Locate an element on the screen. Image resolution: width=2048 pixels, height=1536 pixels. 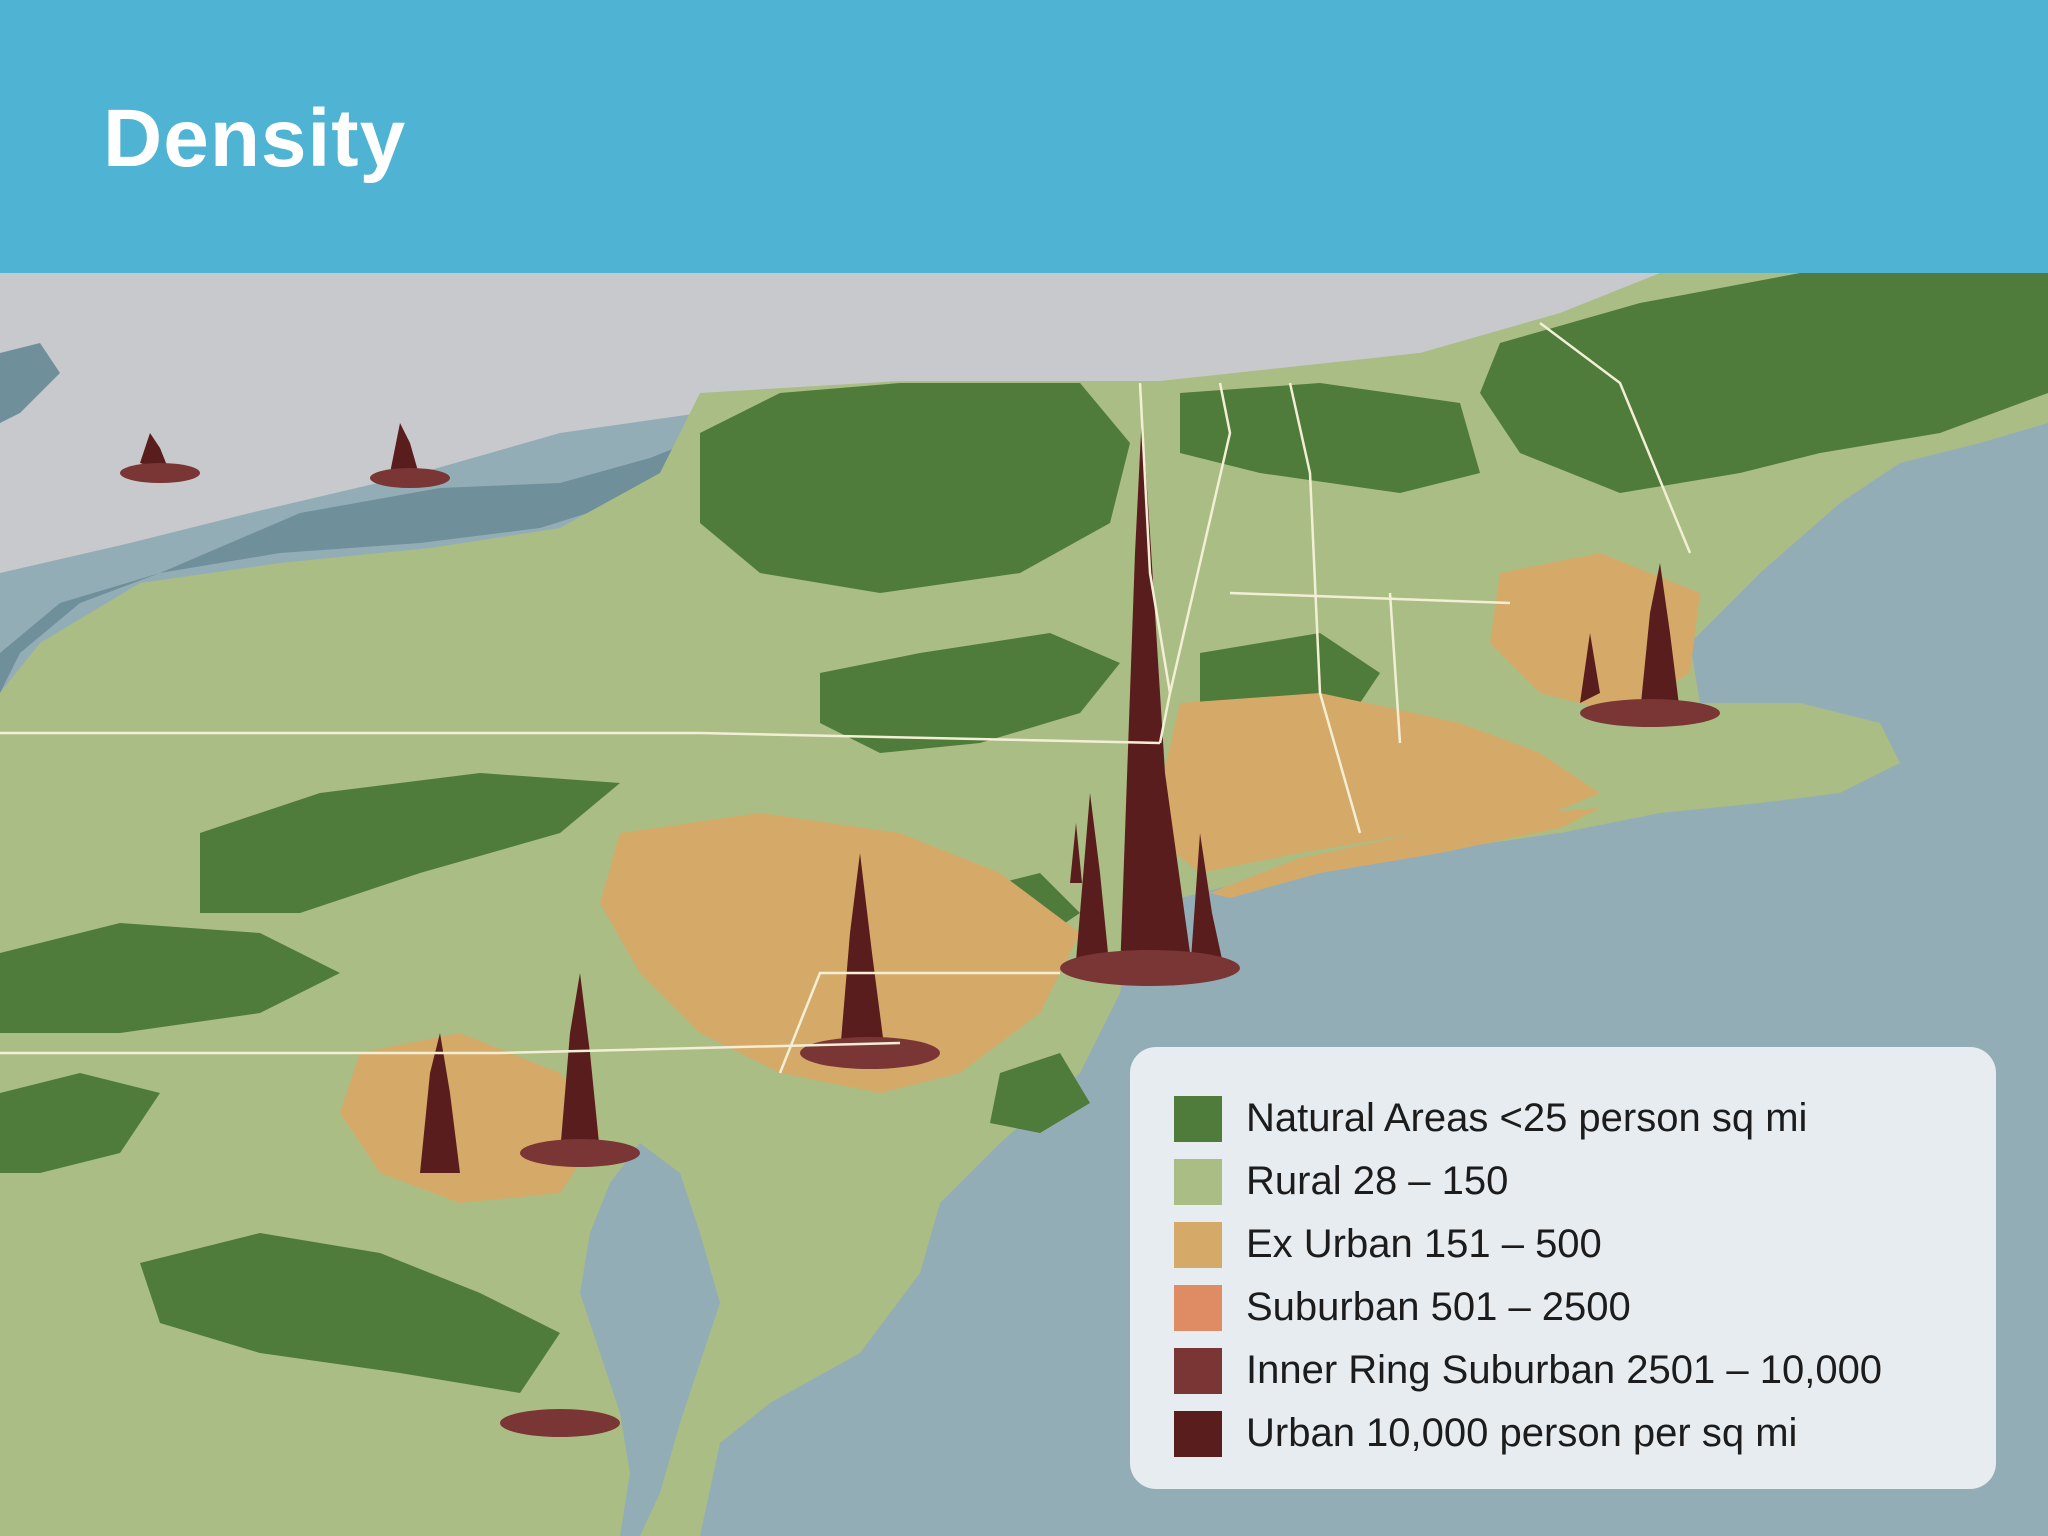
page-title: Density is located at coordinates (255, 138).